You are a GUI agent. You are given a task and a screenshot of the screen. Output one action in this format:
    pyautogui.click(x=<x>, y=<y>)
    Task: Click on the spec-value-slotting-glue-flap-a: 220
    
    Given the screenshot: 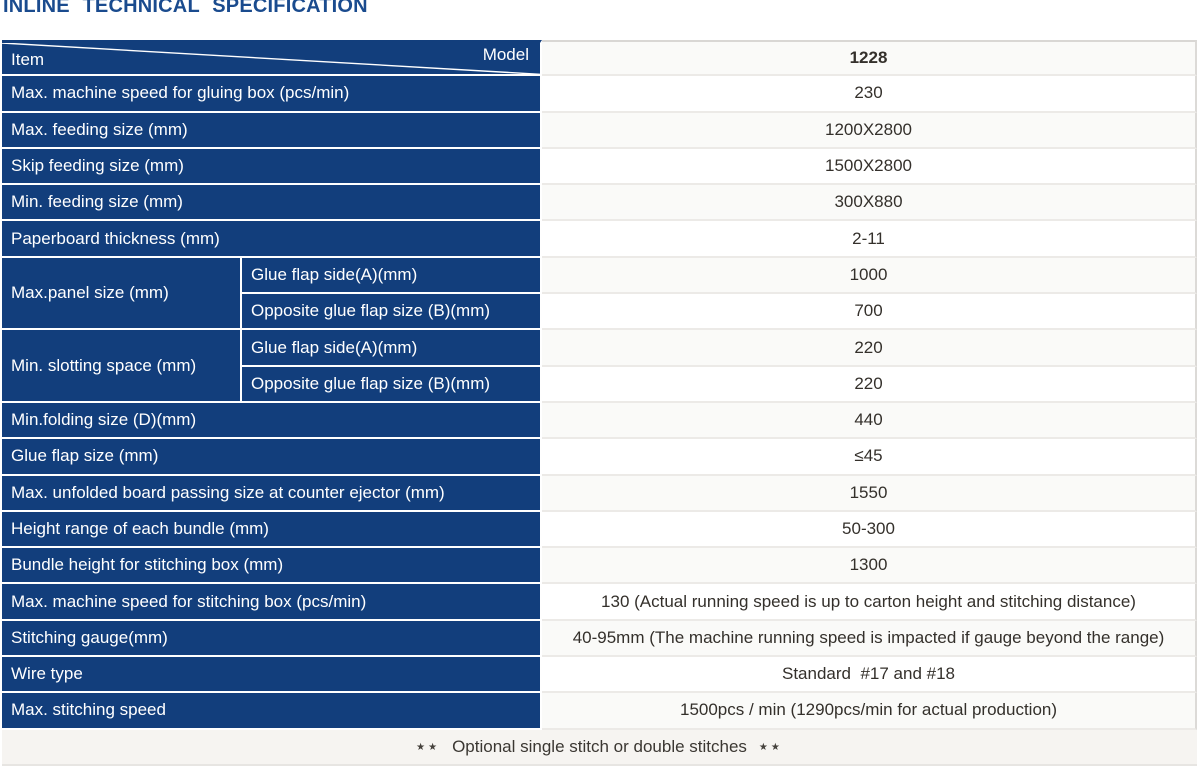 What is the action you would take?
    pyautogui.click(x=869, y=348)
    